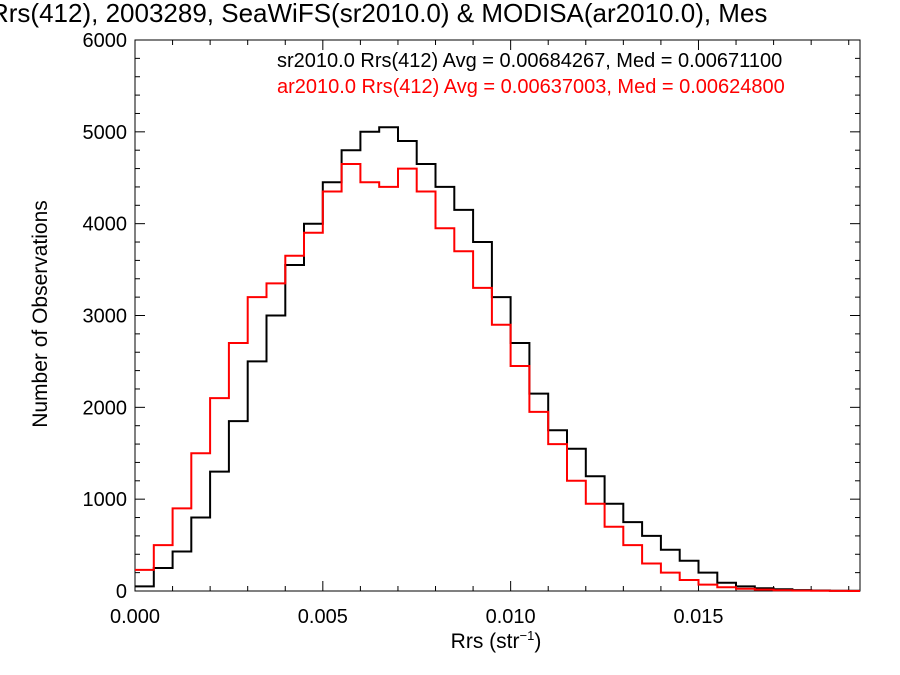 Image resolution: width=900 pixels, height=675 pixels. Describe the element at coordinates (511, 617) in the screenshot. I see `x-tick-label: 0.010` at that location.